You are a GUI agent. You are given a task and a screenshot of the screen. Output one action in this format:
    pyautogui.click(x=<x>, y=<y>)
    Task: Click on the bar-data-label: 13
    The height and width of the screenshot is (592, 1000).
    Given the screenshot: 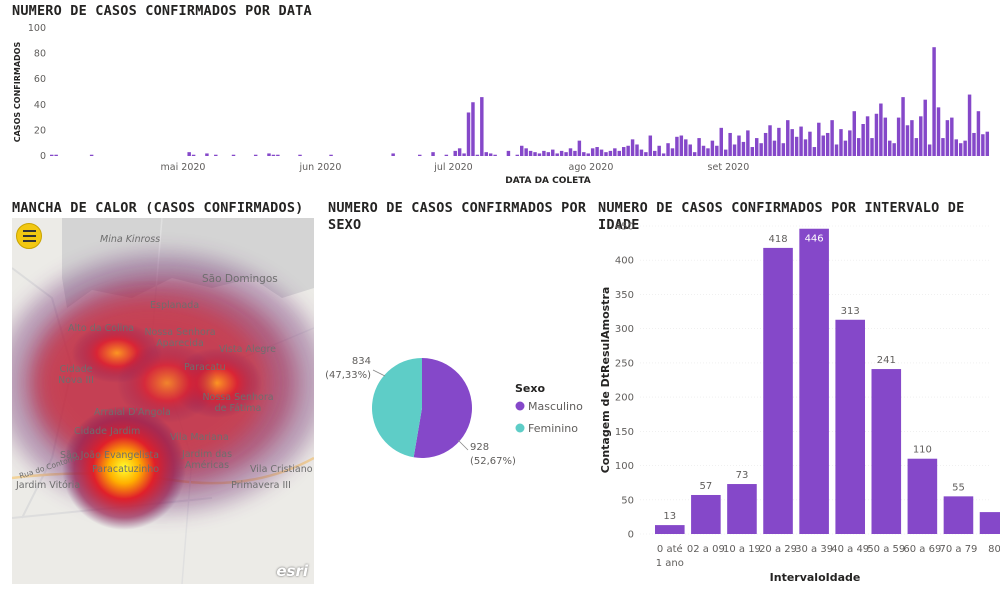 What is the action you would take?
    pyautogui.click(x=669, y=516)
    